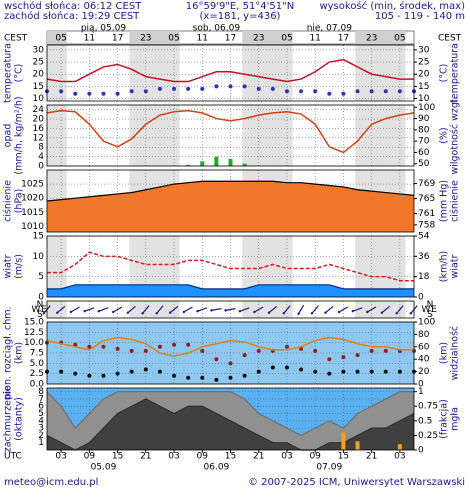  What do you see at coordinates (37, 385) in the screenshot?
I see `y-tick-label: 0.0` at bounding box center [37, 385].